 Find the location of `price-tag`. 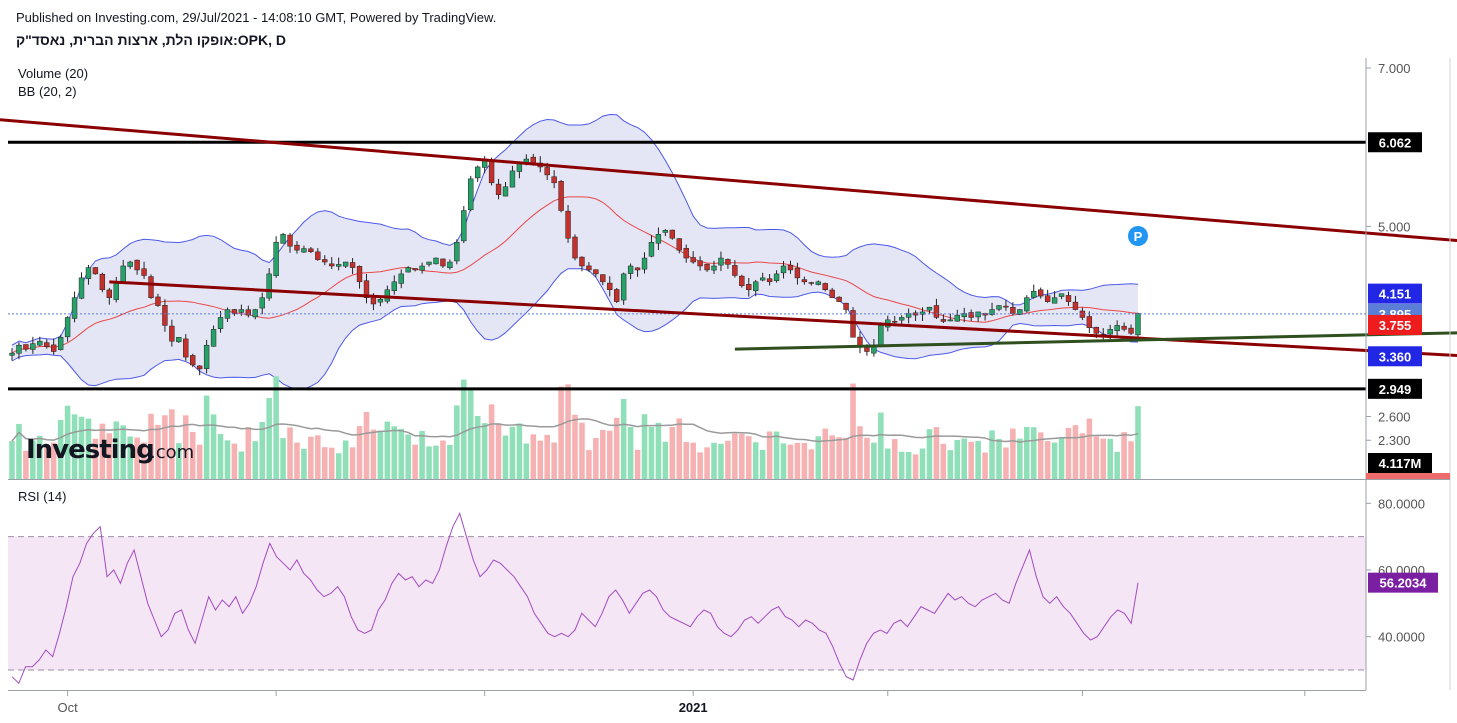

price-tag is located at coordinates (1395, 142).